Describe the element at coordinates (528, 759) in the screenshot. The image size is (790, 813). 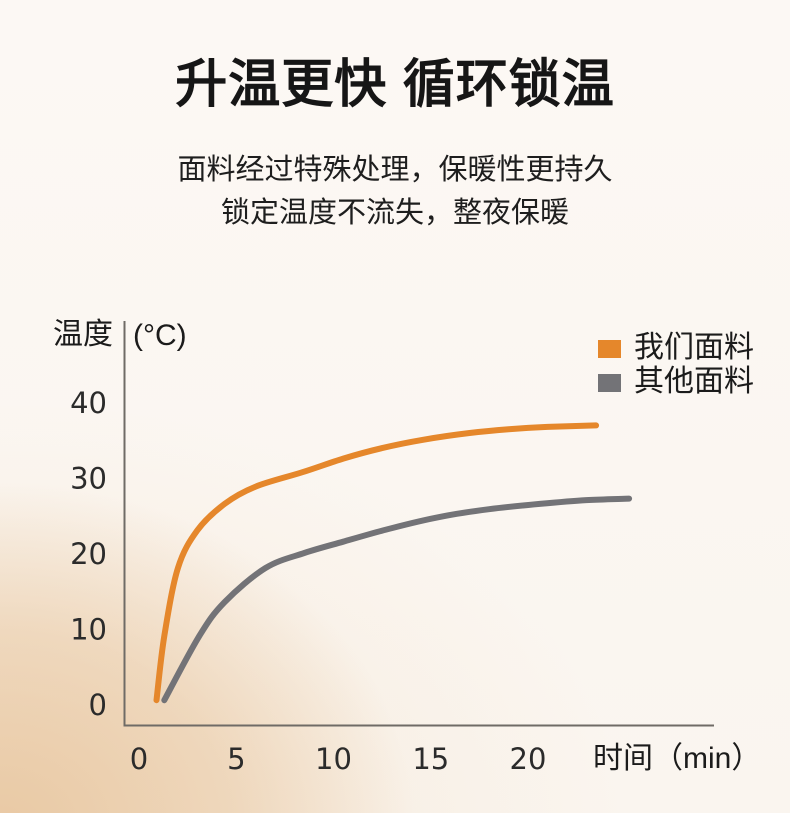
I see `x-tick-label: 20` at that location.